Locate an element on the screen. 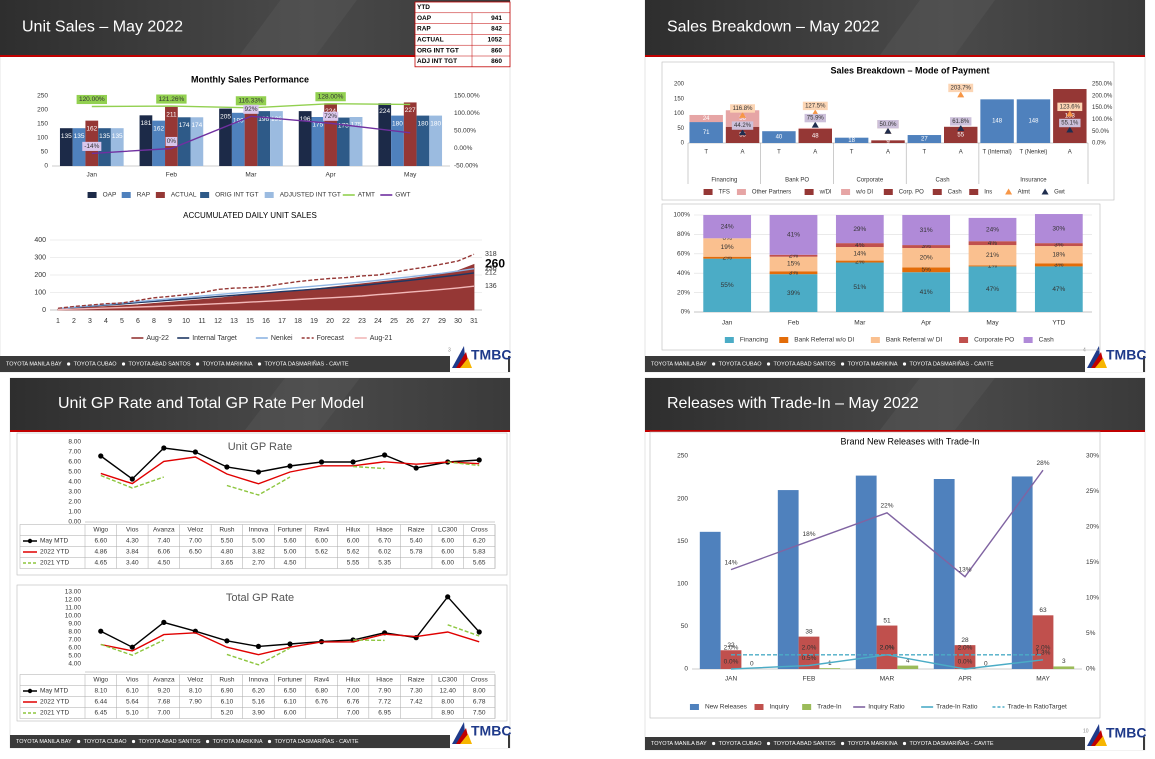 This screenshot has width=1155, height=759. y-tick-label: 11.00 is located at coordinates (73, 608).